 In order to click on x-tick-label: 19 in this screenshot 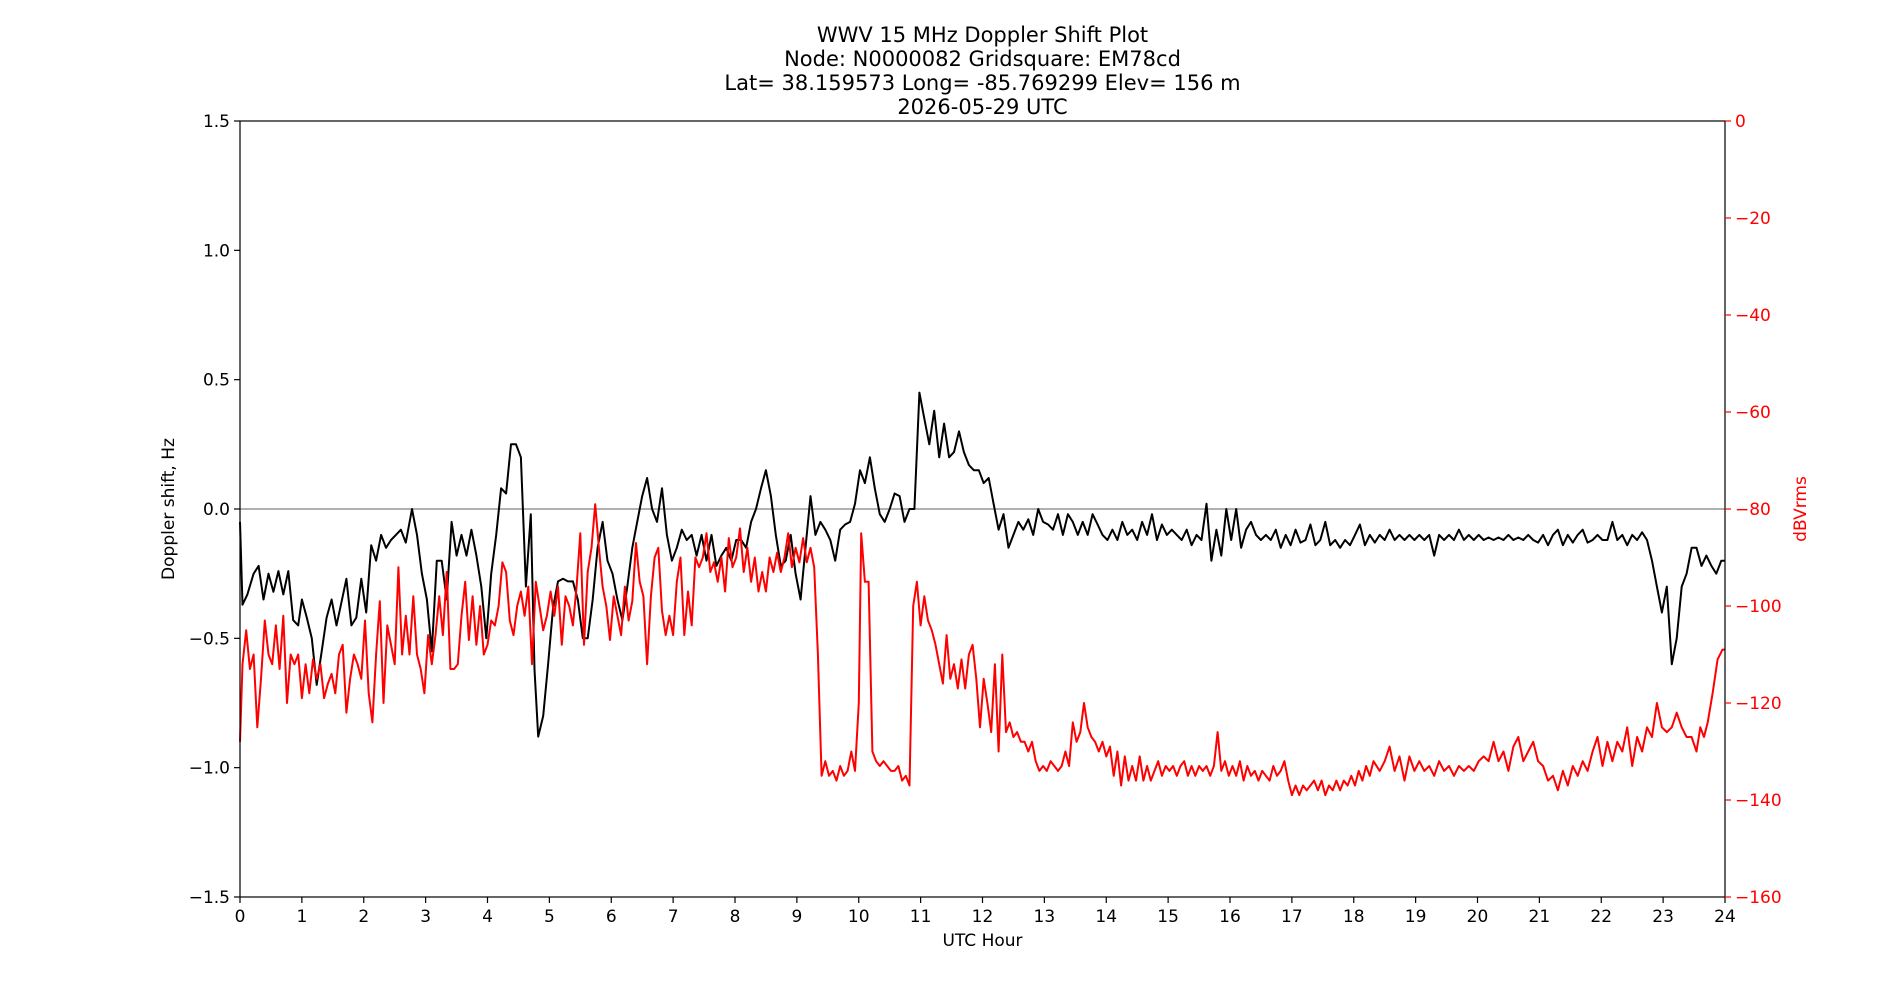, I will do `click(1416, 917)`.